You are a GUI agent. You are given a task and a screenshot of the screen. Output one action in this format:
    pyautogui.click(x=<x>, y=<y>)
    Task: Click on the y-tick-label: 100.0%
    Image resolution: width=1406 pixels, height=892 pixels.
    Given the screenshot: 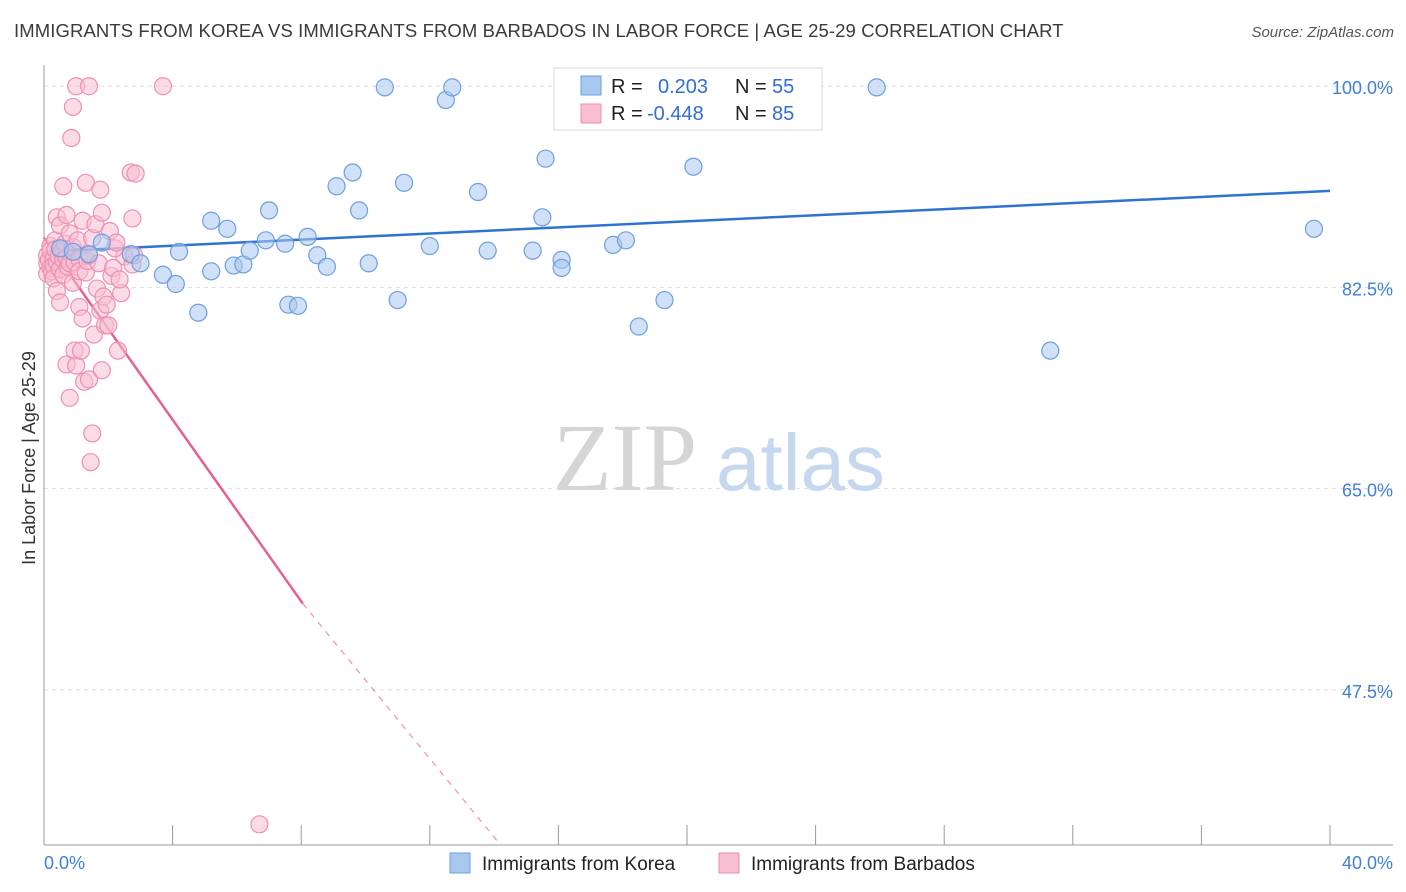 What is the action you would take?
    pyautogui.click(x=1362, y=88)
    